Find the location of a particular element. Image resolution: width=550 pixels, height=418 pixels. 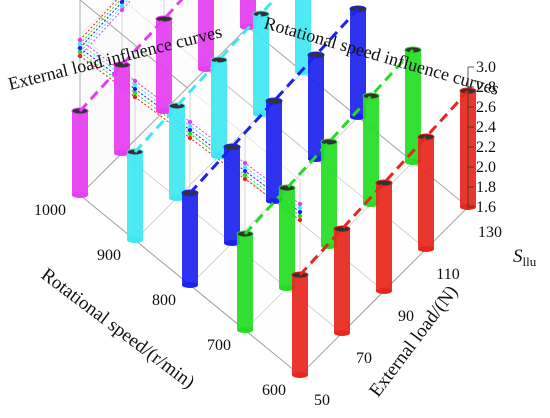

y-tick-label: 1000 is located at coordinates (50, 210).